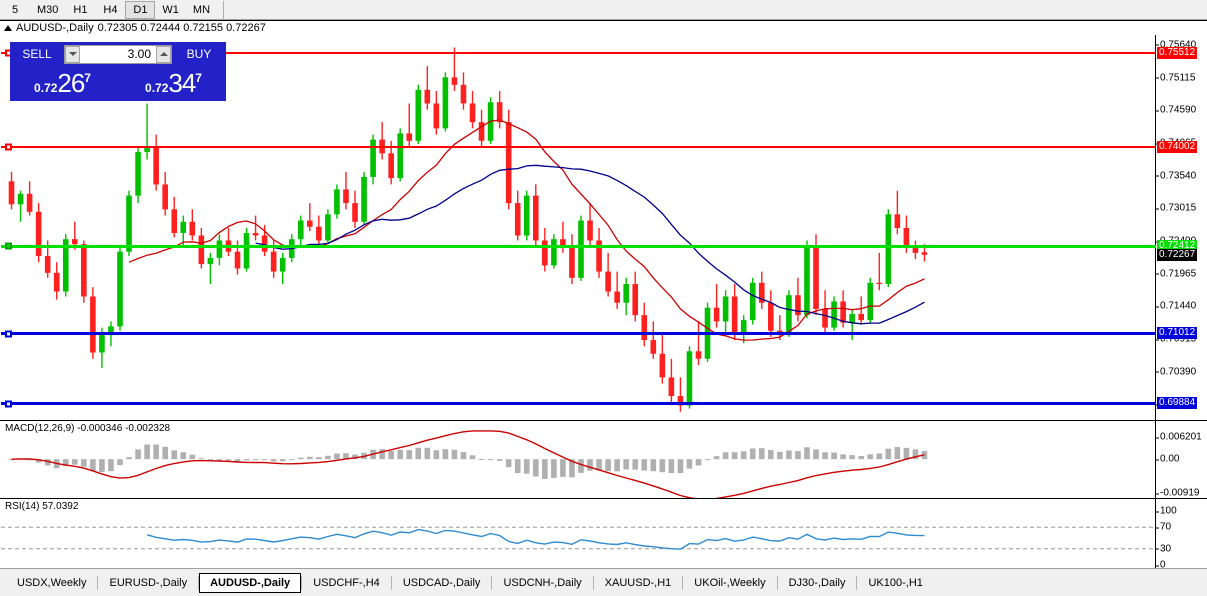 Image resolution: width=1207 pixels, height=596 pixels. I want to click on price-tick: 0.73540, so click(1176, 176).